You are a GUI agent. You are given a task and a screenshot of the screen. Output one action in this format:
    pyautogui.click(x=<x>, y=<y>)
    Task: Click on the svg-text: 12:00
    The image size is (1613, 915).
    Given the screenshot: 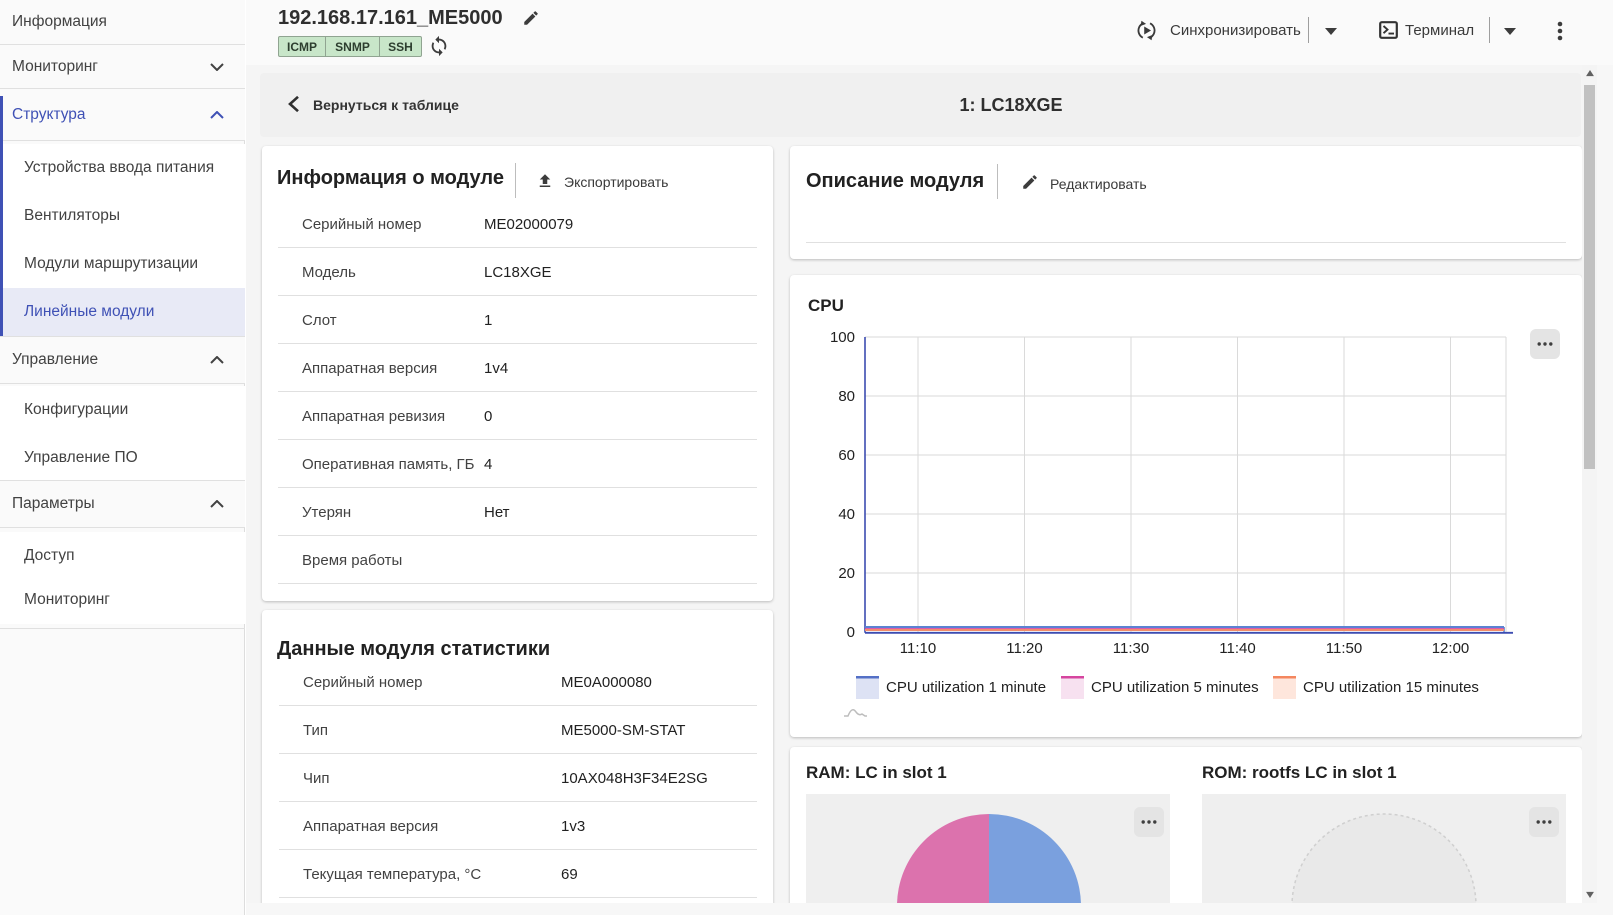 What is the action you would take?
    pyautogui.click(x=1451, y=648)
    